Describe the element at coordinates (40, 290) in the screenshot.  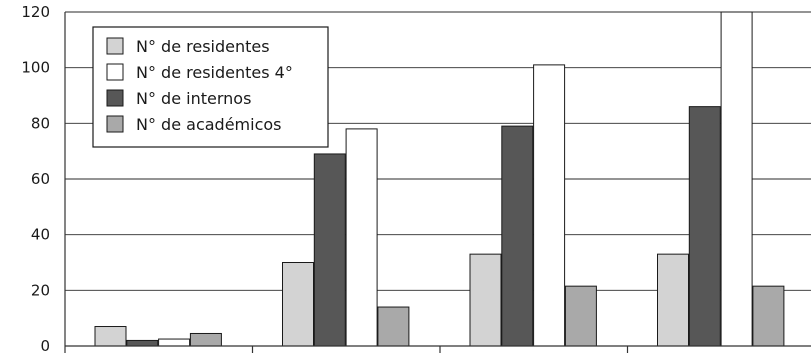
I see `y-tick-label: 20` at that location.